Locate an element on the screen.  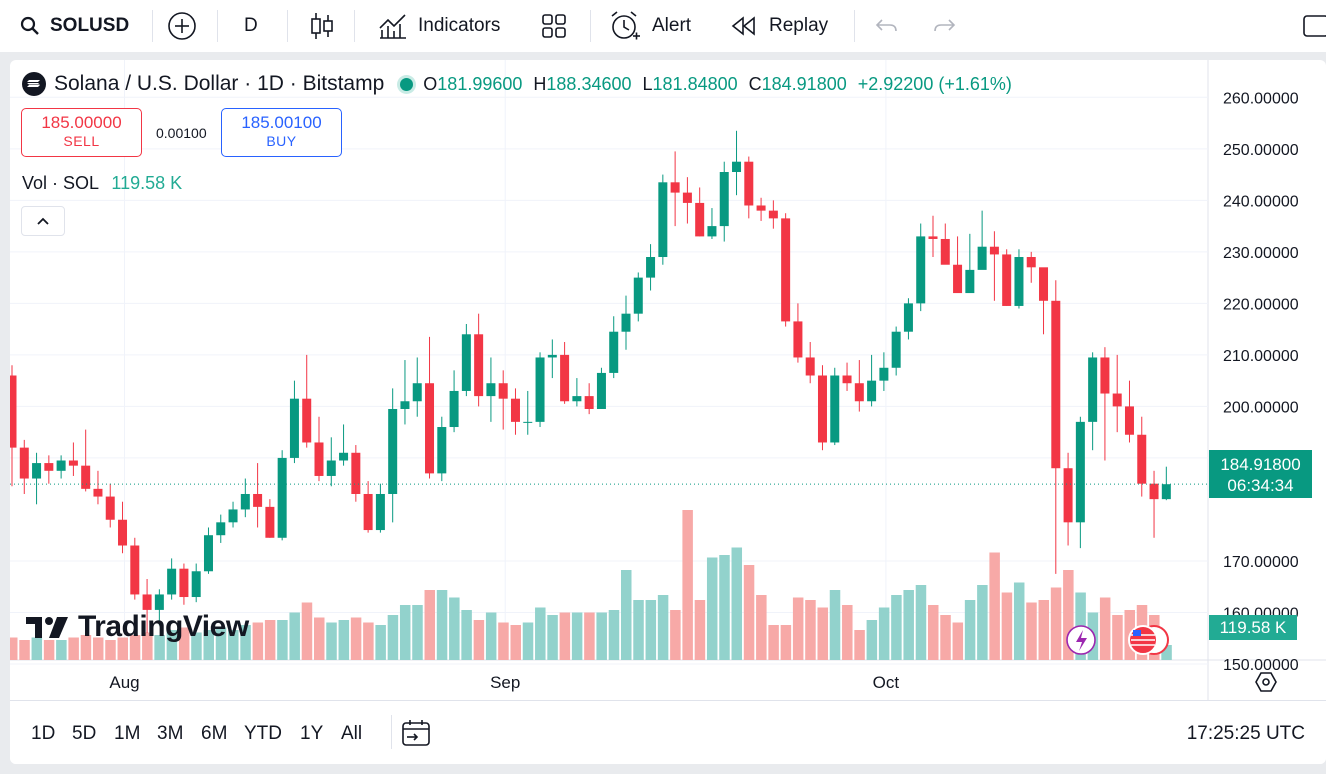
search-icon is located at coordinates (29, 25).